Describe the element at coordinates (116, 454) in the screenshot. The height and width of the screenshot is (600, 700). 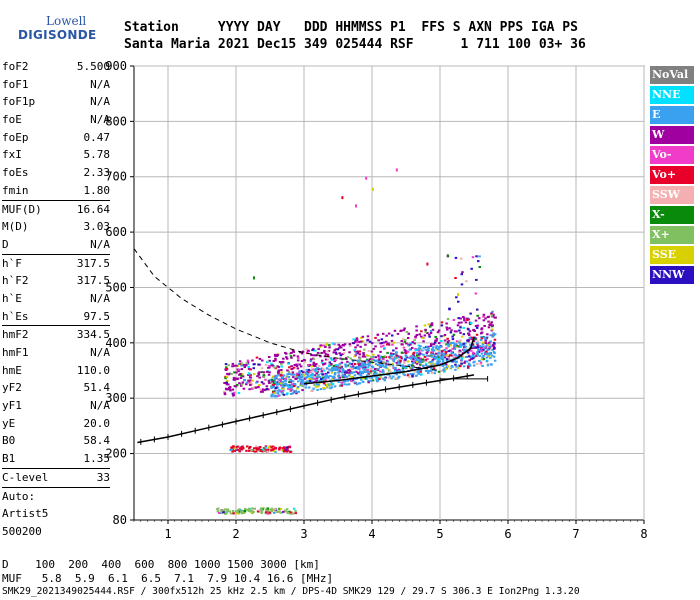
I see `y-tick-label: 200` at that location.